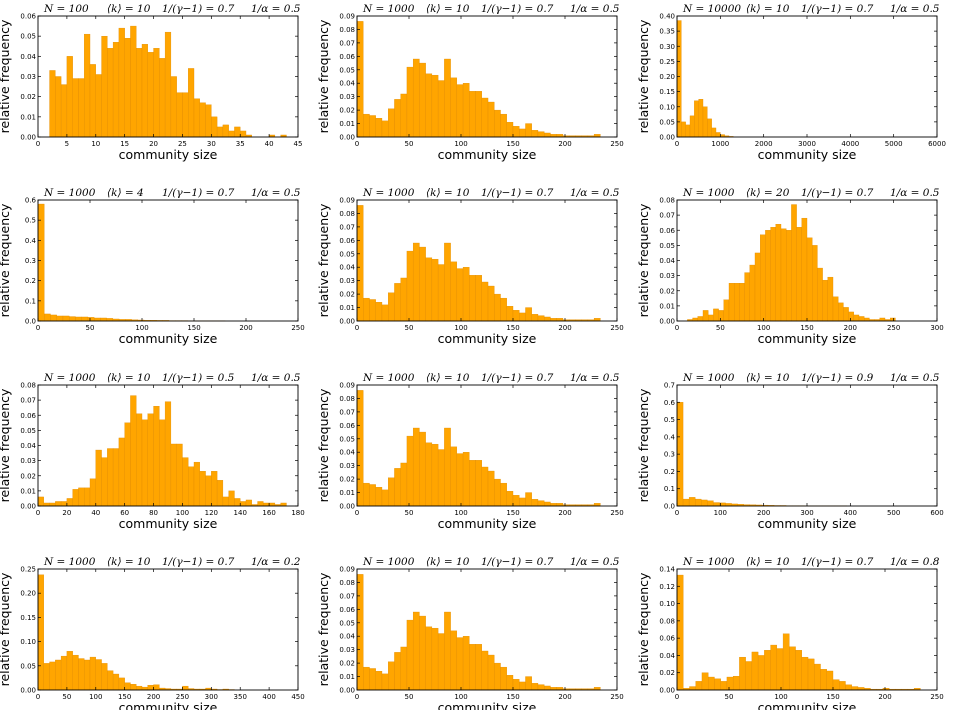 The height and width of the screenshot is (710, 955). Describe the element at coordinates (38, 144) in the screenshot. I see `x-tick-label: 0` at that location.